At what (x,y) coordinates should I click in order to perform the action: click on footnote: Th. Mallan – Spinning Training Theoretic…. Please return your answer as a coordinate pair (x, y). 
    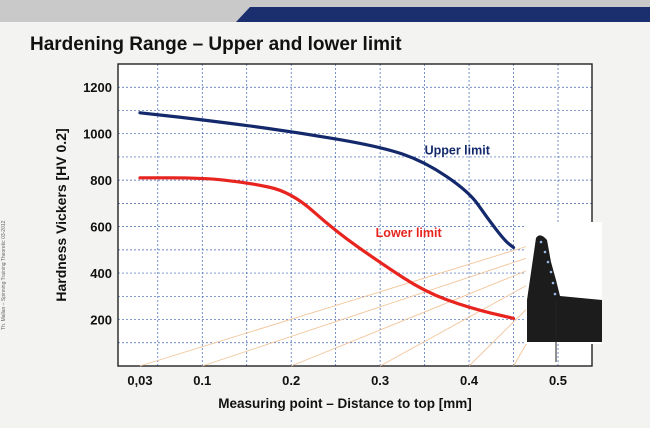
    Looking at the image, I should click on (4, 275).